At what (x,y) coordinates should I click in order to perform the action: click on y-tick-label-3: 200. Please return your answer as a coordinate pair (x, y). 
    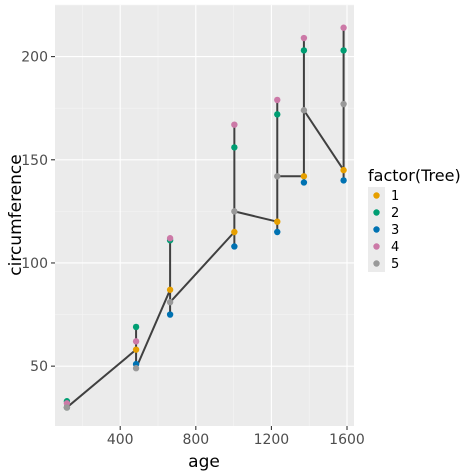
    Looking at the image, I should click on (34, 58).